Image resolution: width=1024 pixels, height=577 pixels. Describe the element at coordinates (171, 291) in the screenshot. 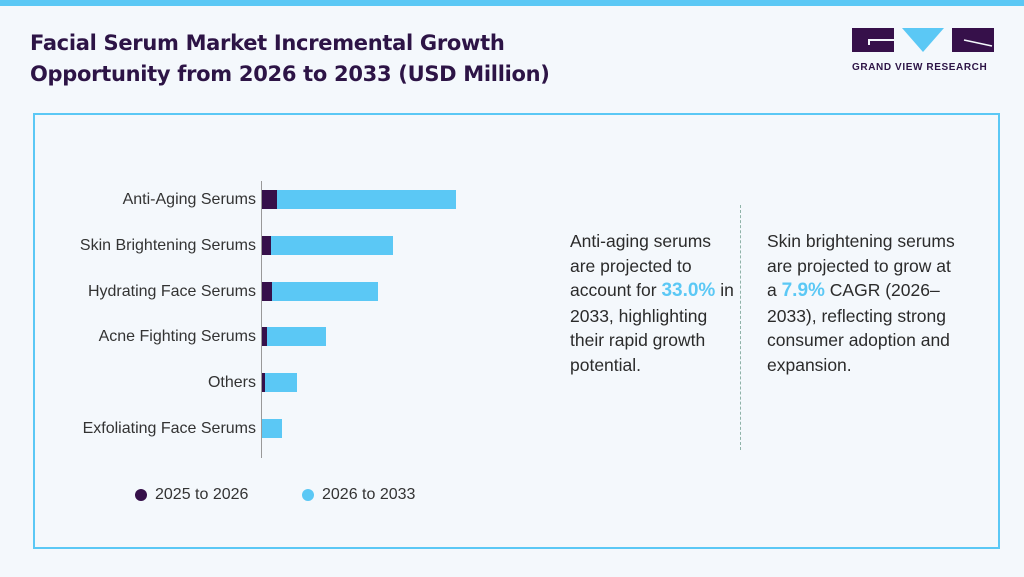

I see `category-label: Hydrating Face Serums` at that location.